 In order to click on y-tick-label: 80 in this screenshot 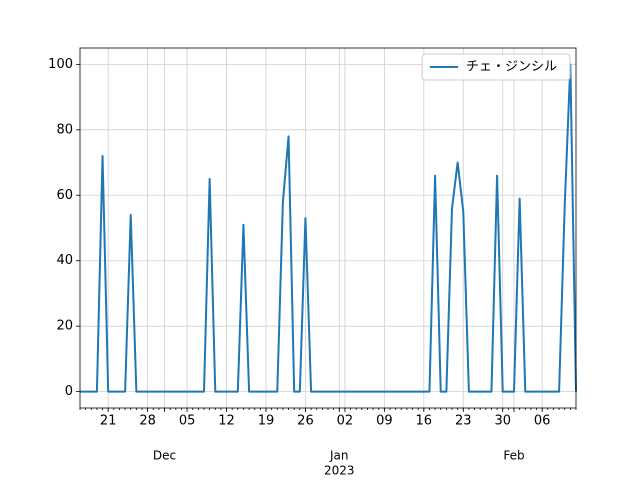, I will do `click(64, 129)`.